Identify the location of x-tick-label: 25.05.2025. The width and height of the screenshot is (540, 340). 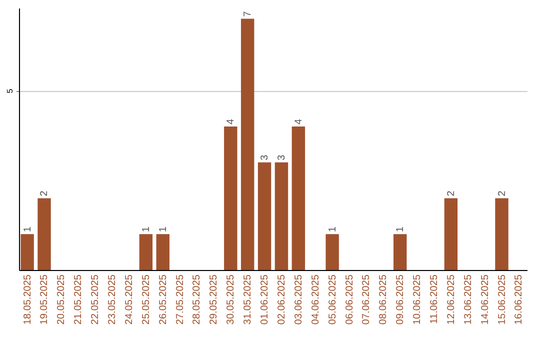
(146, 299).